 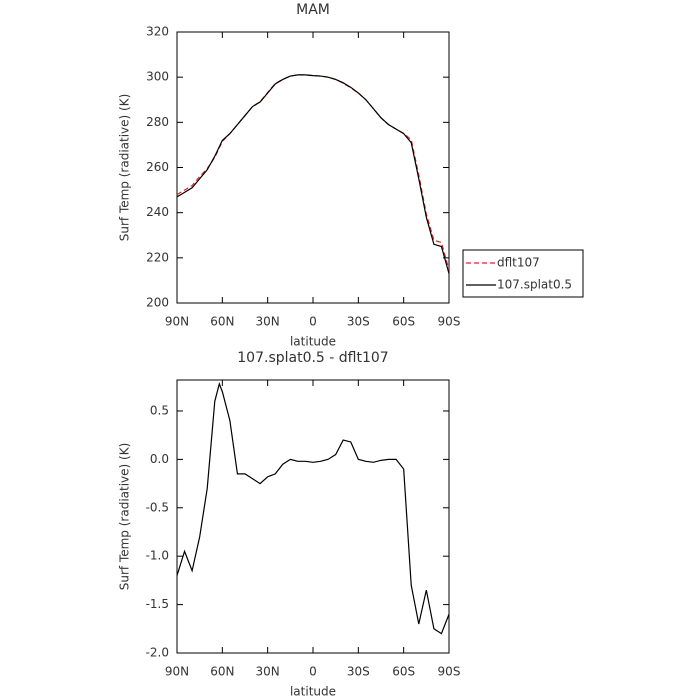 What do you see at coordinates (518, 263) in the screenshot?
I see `legend-label: dflt107` at bounding box center [518, 263].